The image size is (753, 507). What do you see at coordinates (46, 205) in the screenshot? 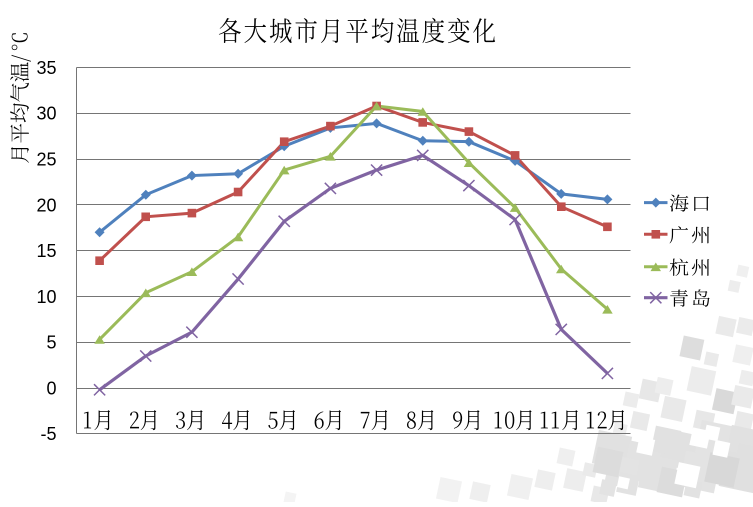
I see `svg-text: 20` at bounding box center [46, 205].